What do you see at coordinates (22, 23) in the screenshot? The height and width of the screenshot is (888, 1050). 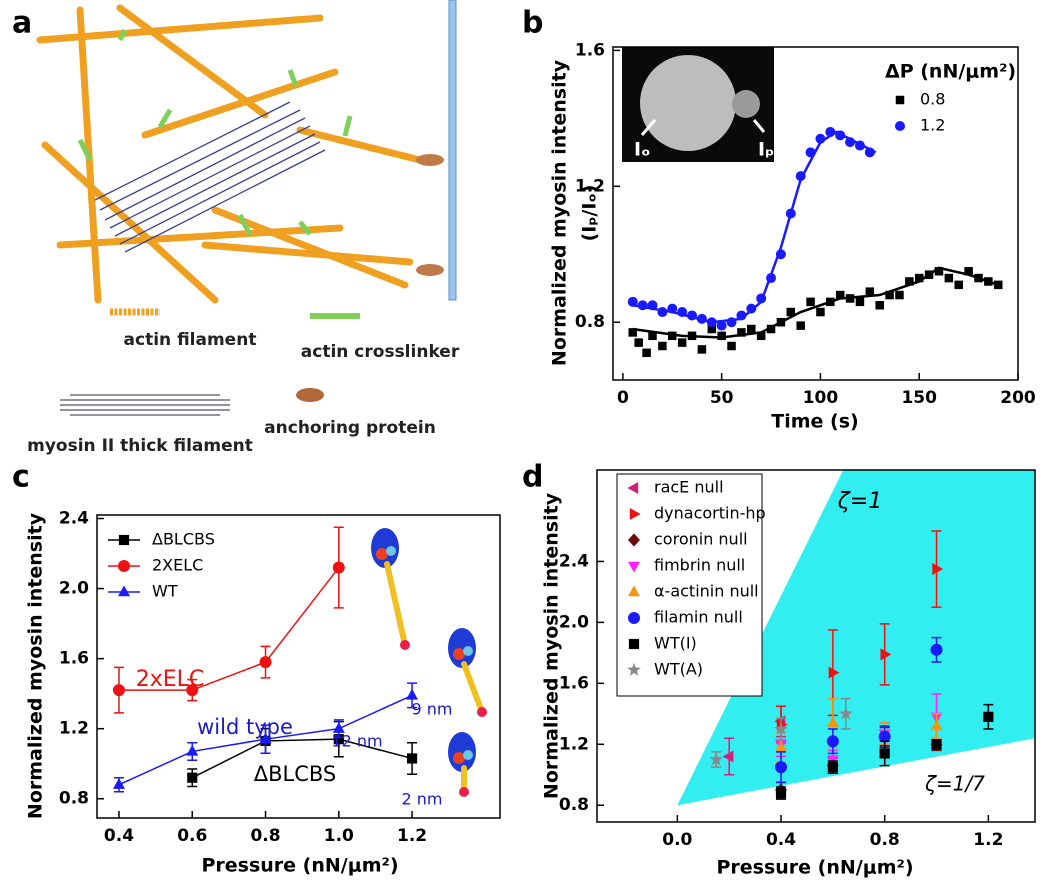 I see `panel-label: a` at bounding box center [22, 23].